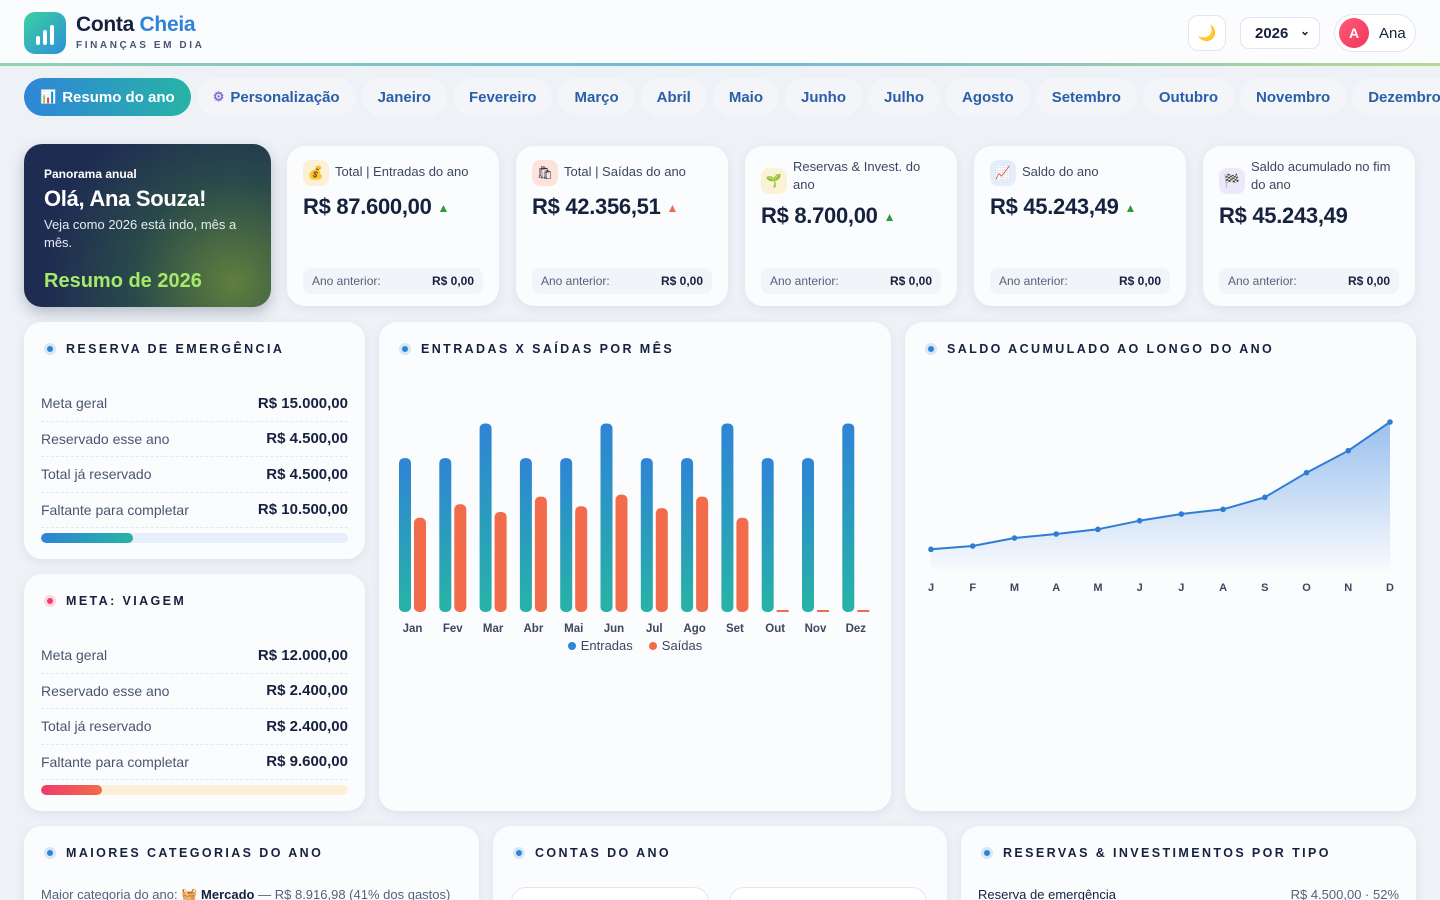 This screenshot has height=900, width=1440. I want to click on bar-chart: Jan Fev Mar Abr Mai Jun Jul Ago Set Out Nov Dez, so click(634, 529).